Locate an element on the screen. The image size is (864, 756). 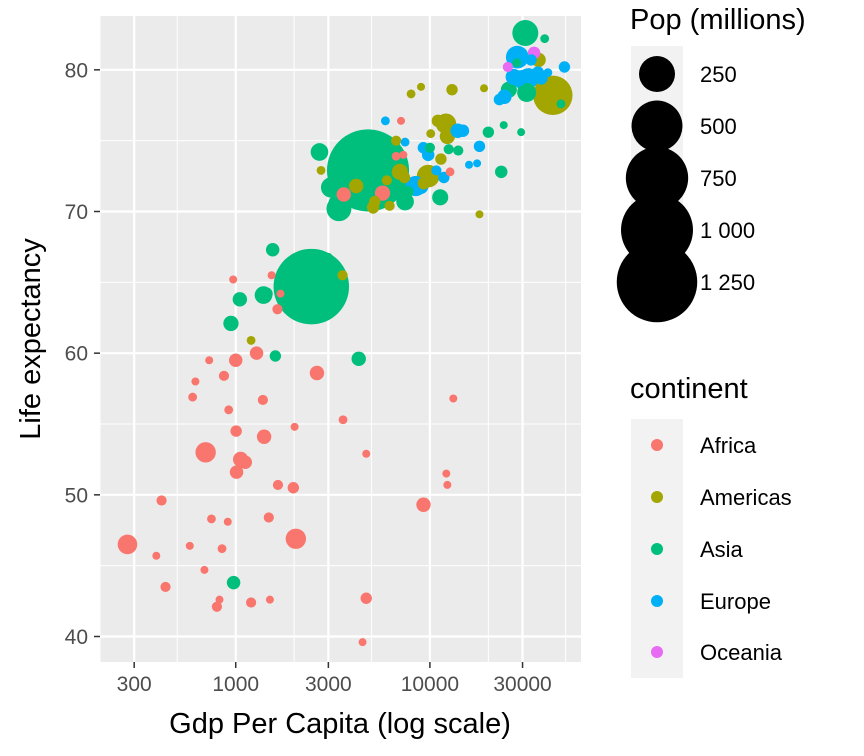
color-legend-label-africa: Africa is located at coordinates (728, 445).